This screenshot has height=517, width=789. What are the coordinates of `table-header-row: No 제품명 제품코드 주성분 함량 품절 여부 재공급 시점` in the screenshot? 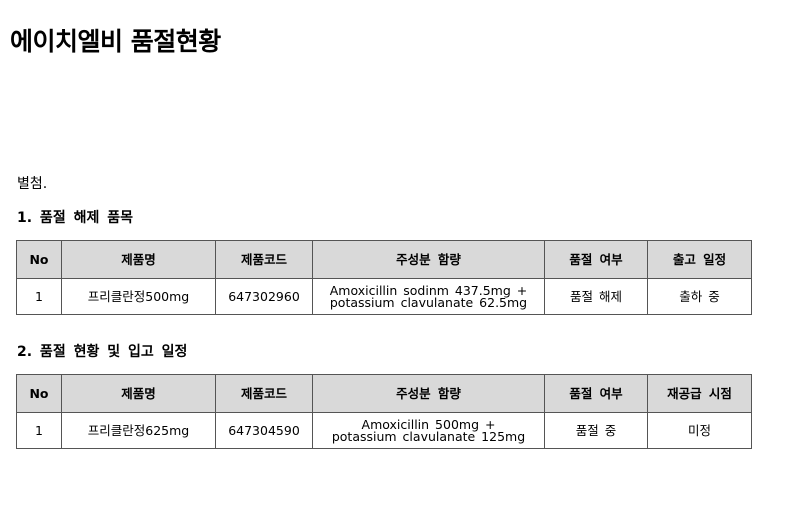 It's located at (384, 393).